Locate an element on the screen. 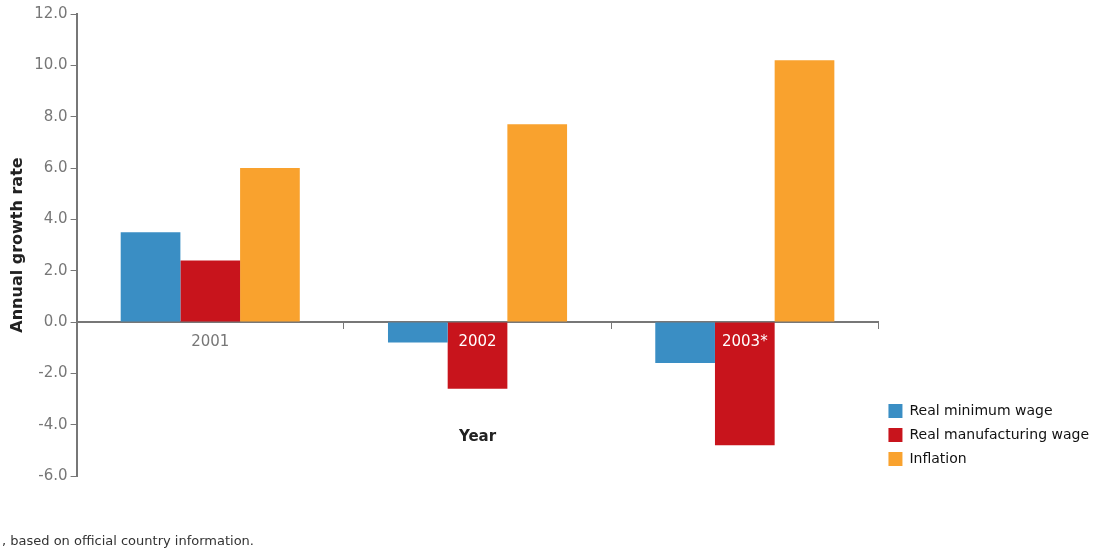 The image size is (1099, 554). y-axis-title: Annual growth rate is located at coordinates (16, 245).